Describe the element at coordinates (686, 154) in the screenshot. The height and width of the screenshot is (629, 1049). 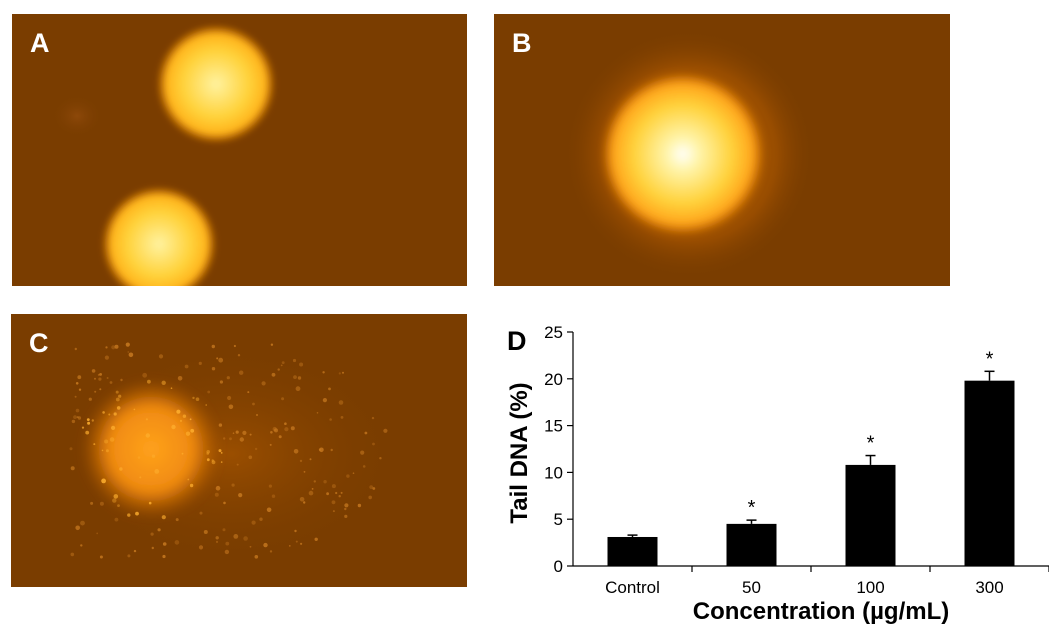
I see `nucleus-b` at that location.